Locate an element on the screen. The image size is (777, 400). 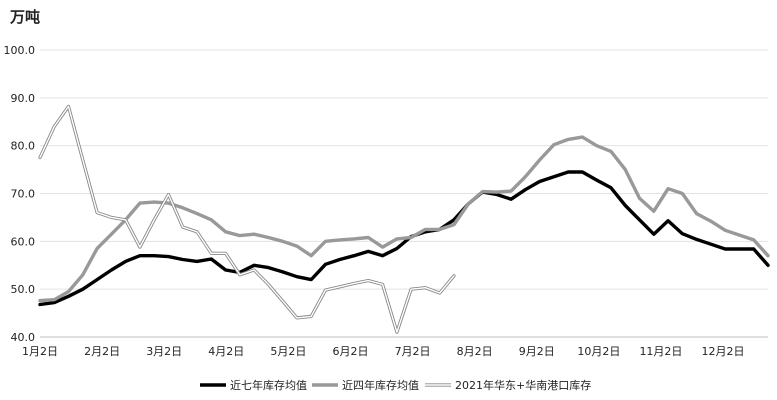
legend-label: 2021年华东+华南港口库存 is located at coordinates (523, 385).